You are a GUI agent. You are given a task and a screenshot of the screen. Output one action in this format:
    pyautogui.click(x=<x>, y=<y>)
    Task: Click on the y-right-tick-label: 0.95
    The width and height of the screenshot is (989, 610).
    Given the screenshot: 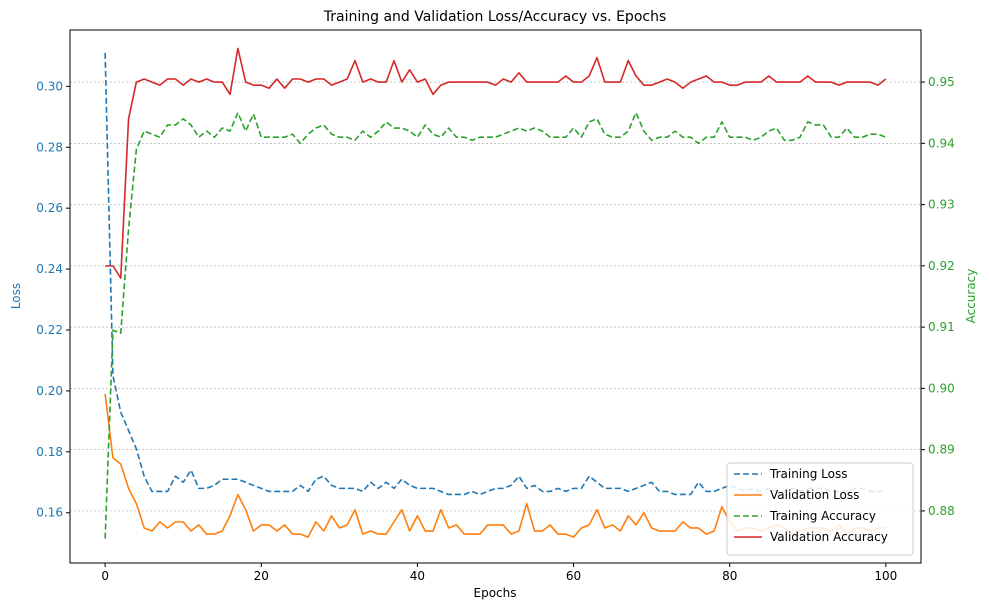 What is the action you would take?
    pyautogui.click(x=941, y=82)
    